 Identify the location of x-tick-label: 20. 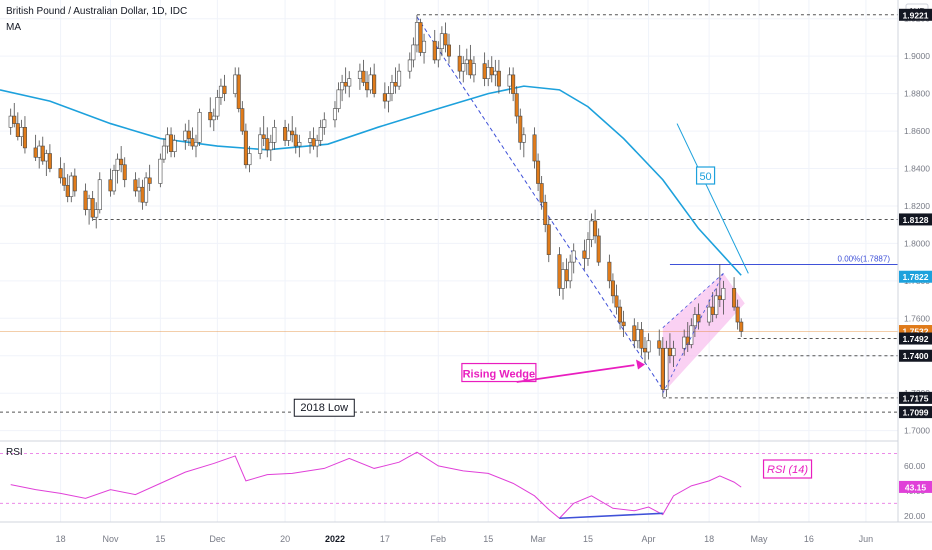
(285, 539).